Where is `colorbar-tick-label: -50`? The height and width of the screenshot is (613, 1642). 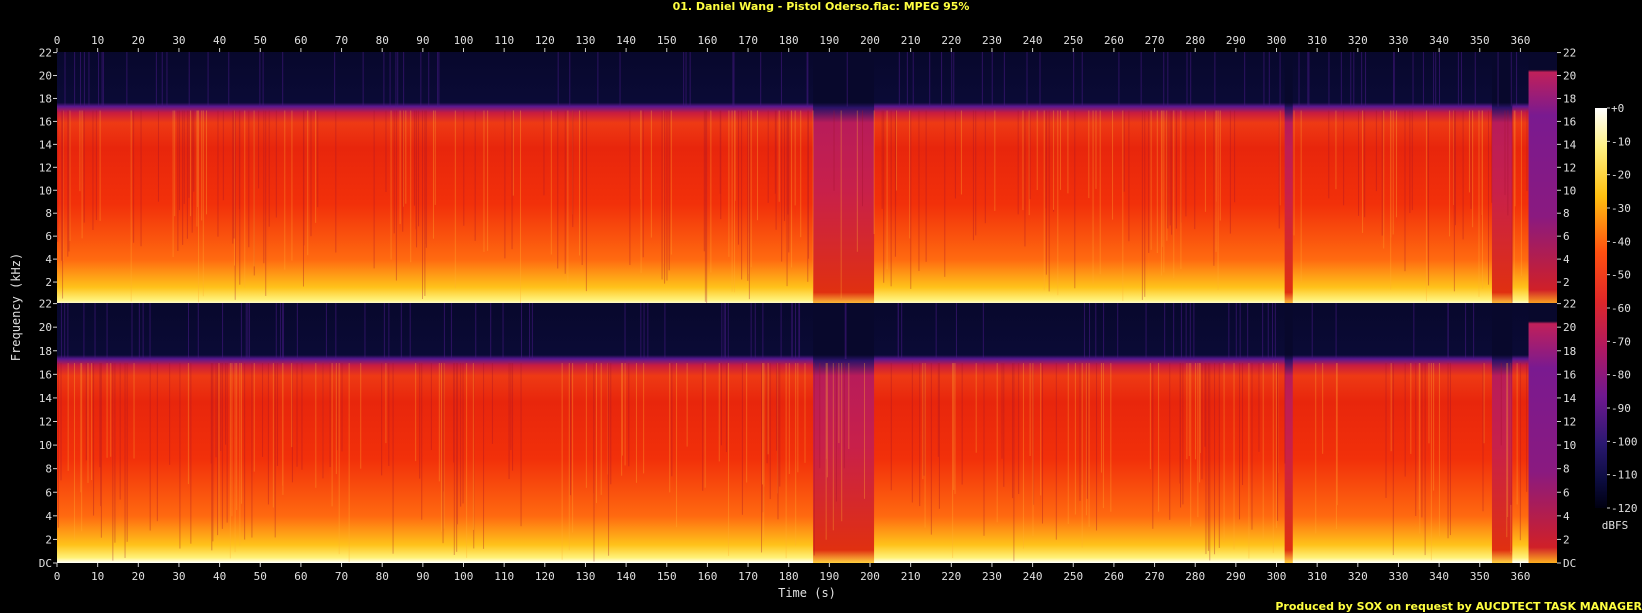
colorbar-tick-label: -50 is located at coordinates (1621, 275).